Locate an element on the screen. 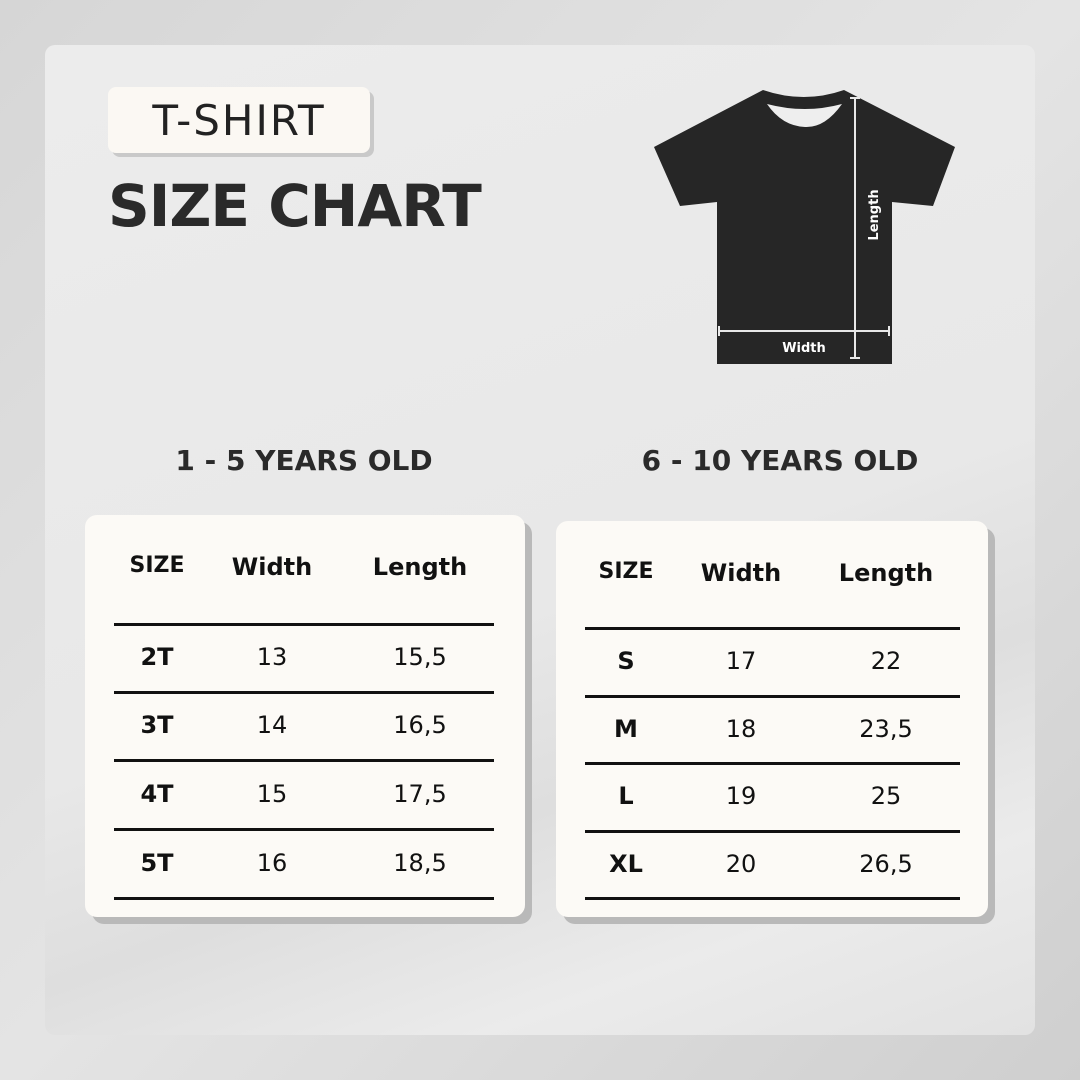  tshirt-diagram: Length Width is located at coordinates (804, 227).